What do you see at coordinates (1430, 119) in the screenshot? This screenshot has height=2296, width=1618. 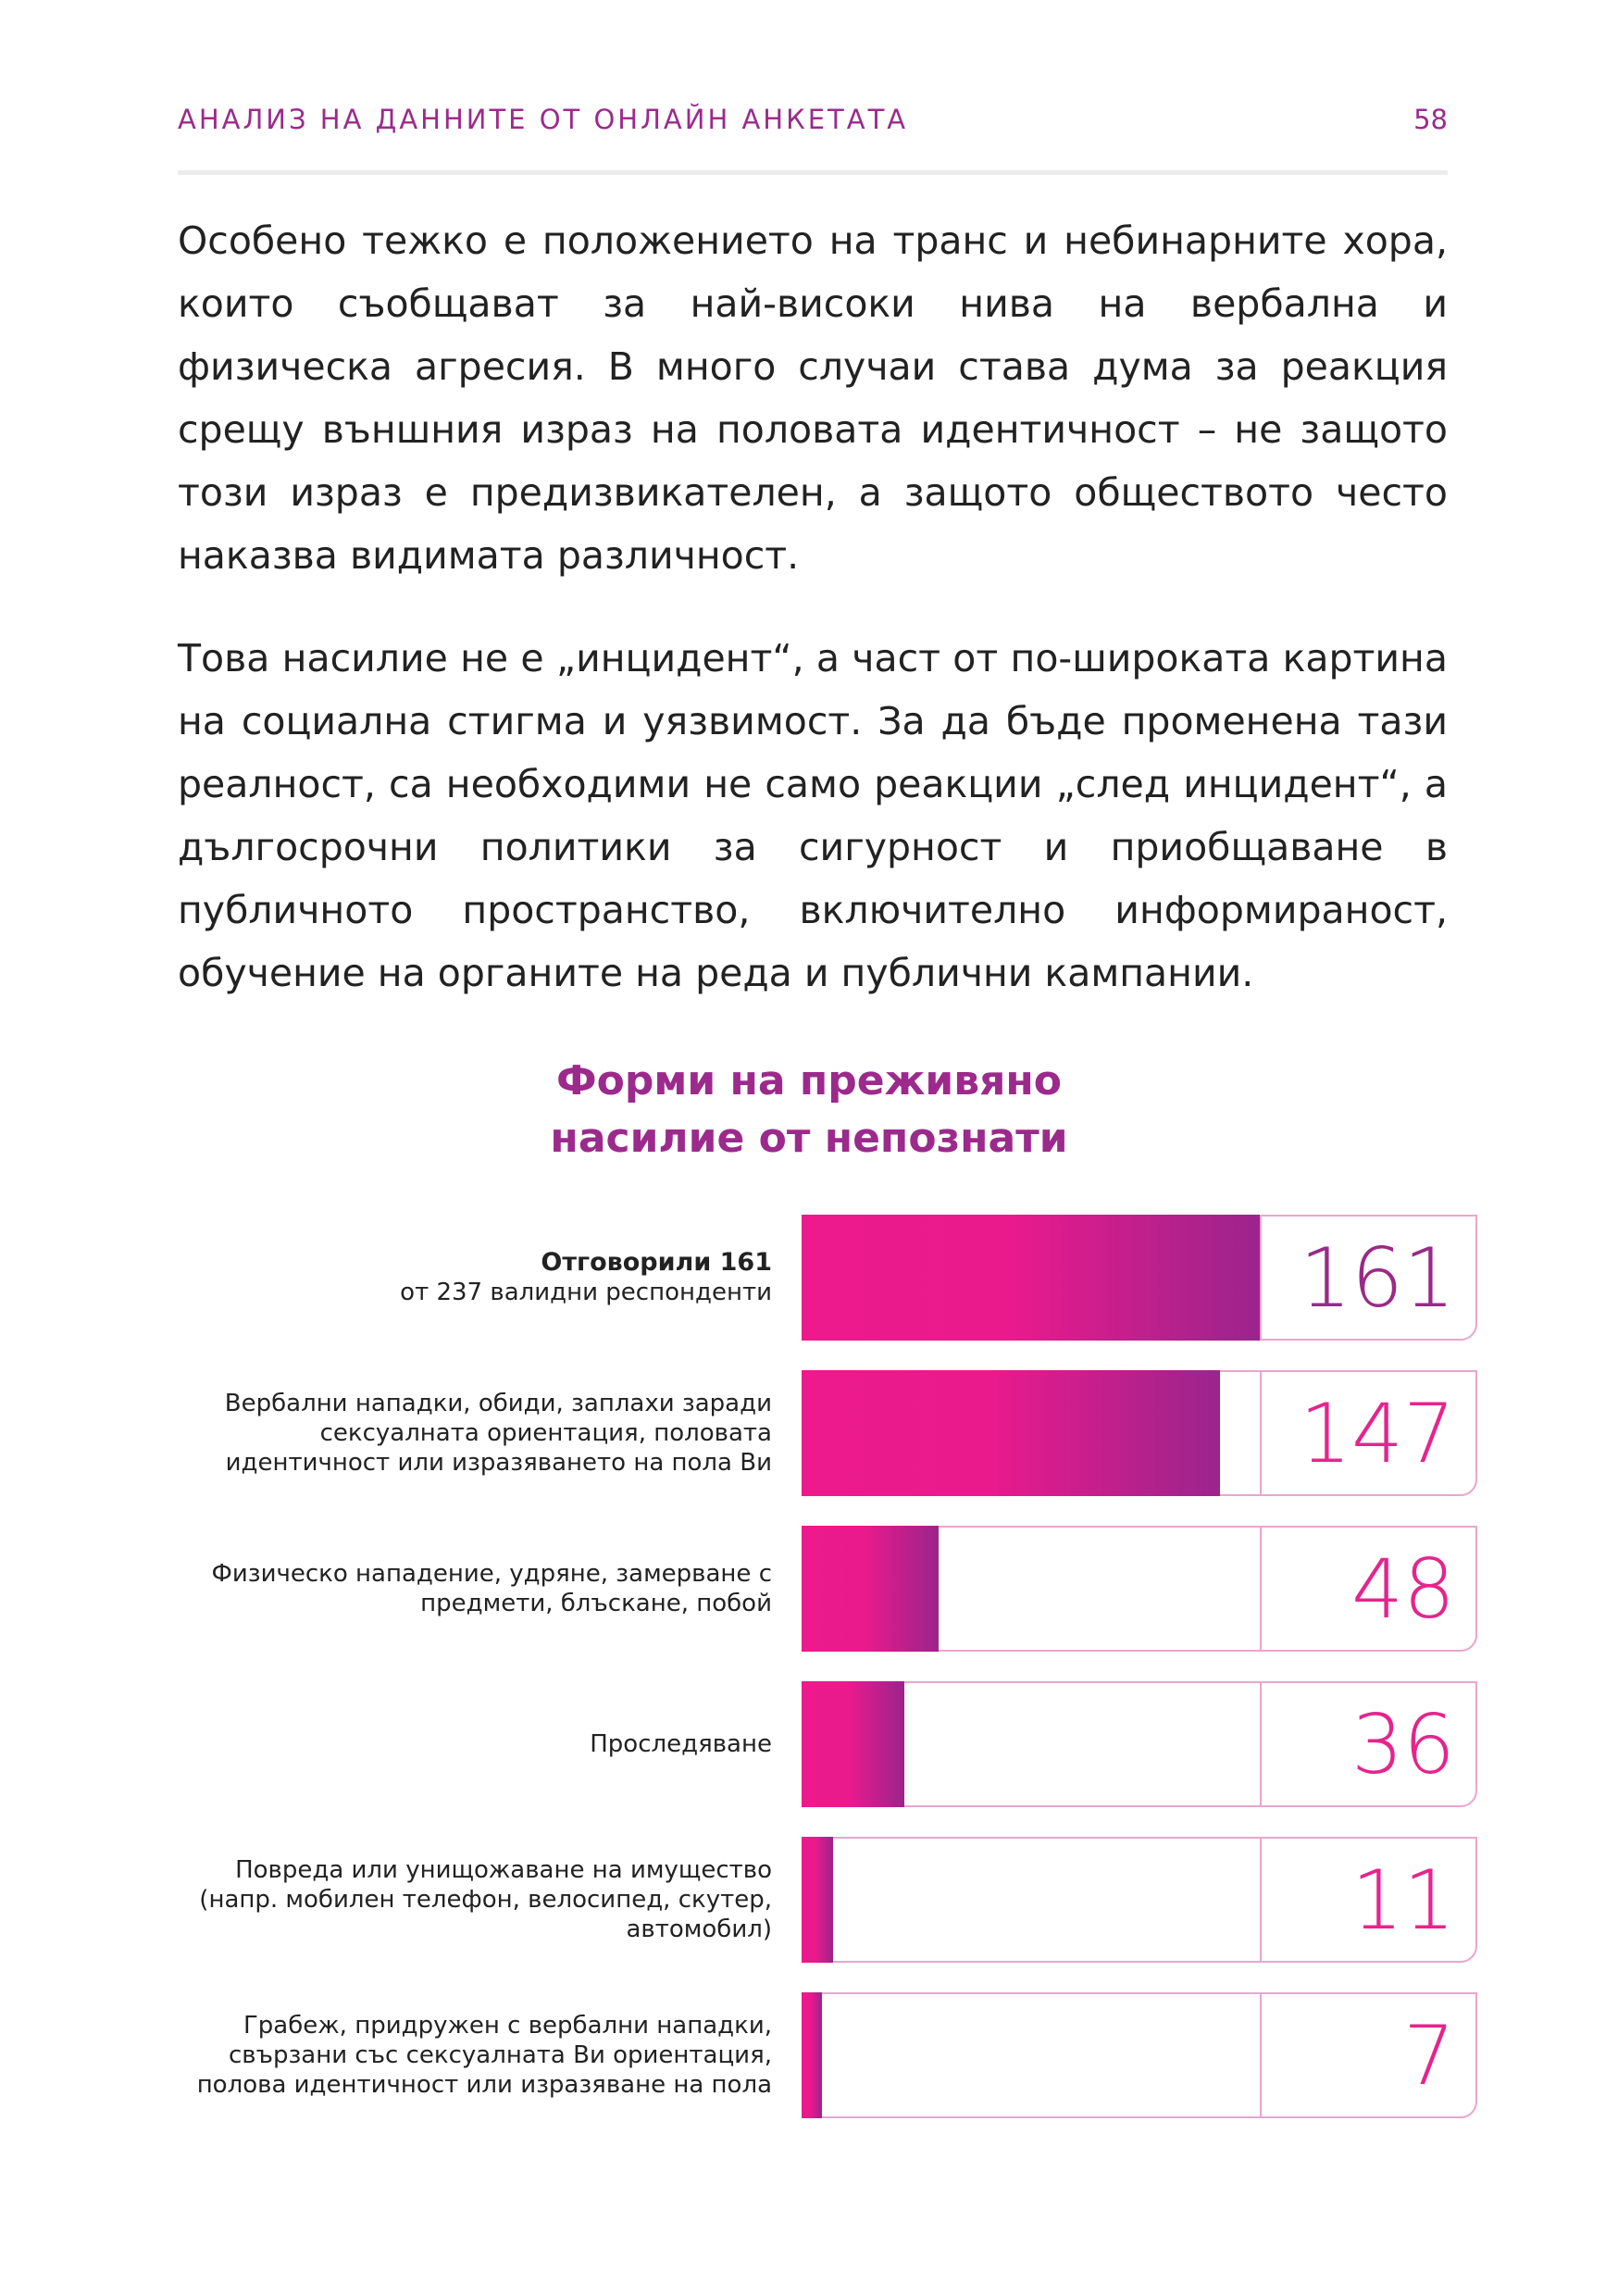 I see `page-number: 58` at bounding box center [1430, 119].